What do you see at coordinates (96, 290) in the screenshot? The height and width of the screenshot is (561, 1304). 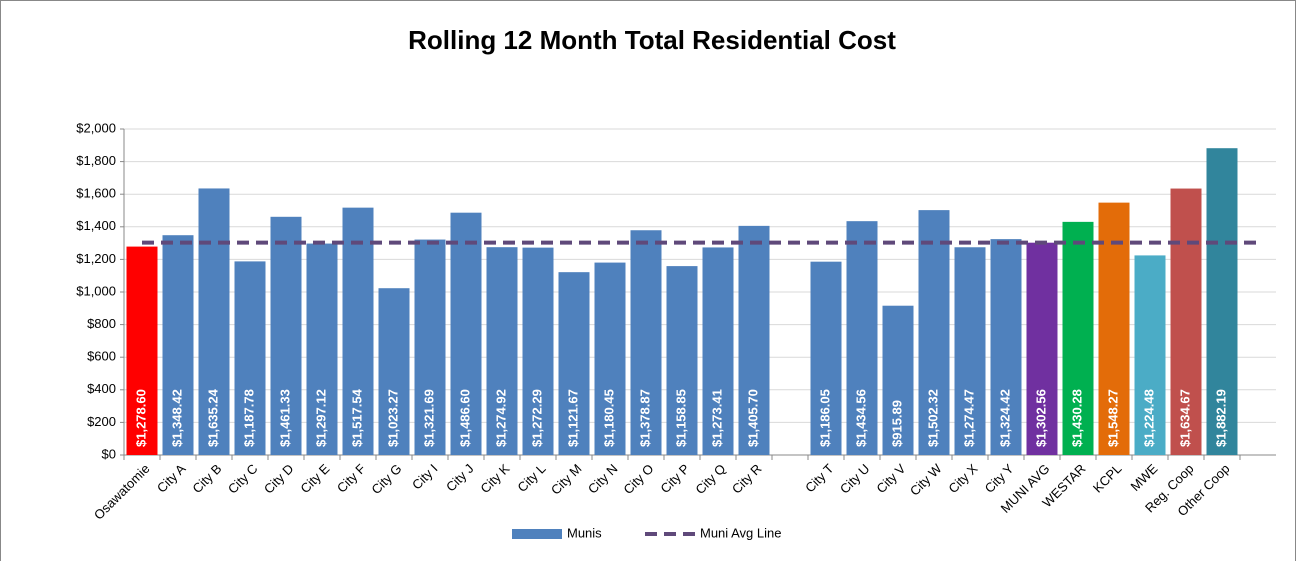 I see `y-tick-label: $1,000` at bounding box center [96, 290].